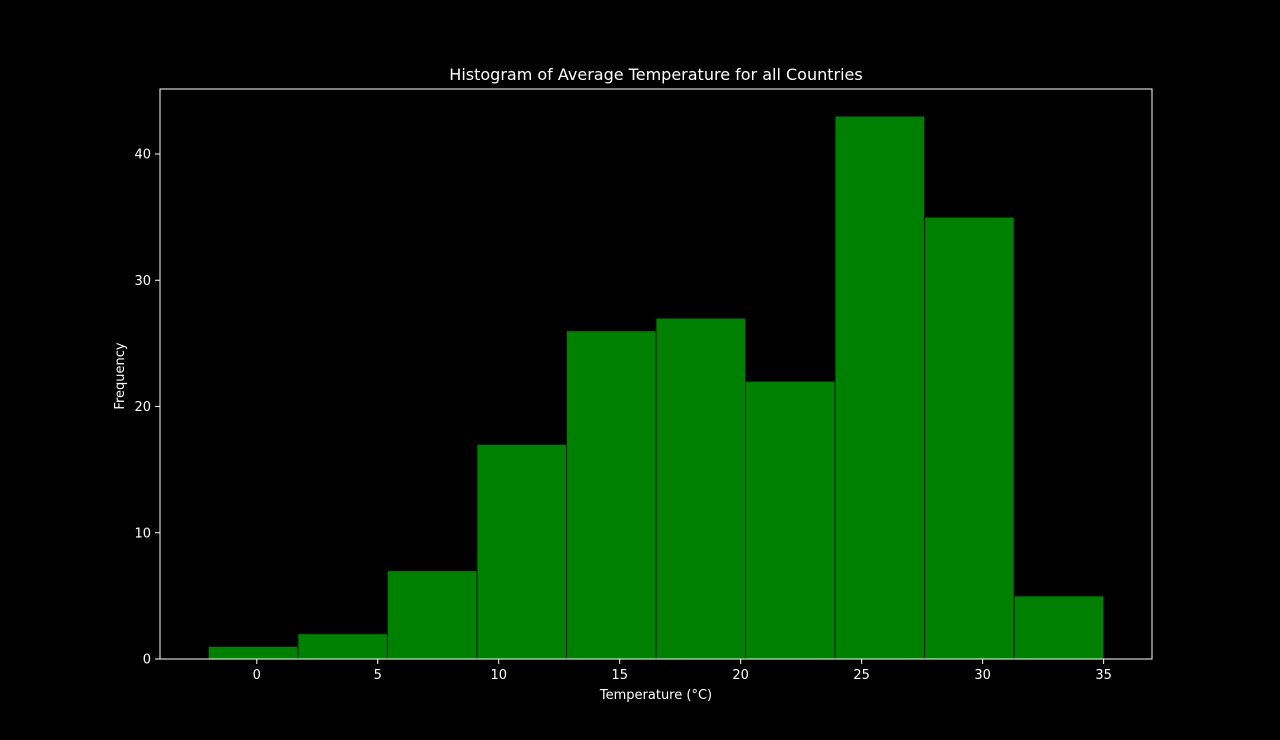 Image resolution: width=1280 pixels, height=740 pixels. Describe the element at coordinates (982, 675) in the screenshot. I see `x-tick-label: 30` at that location.